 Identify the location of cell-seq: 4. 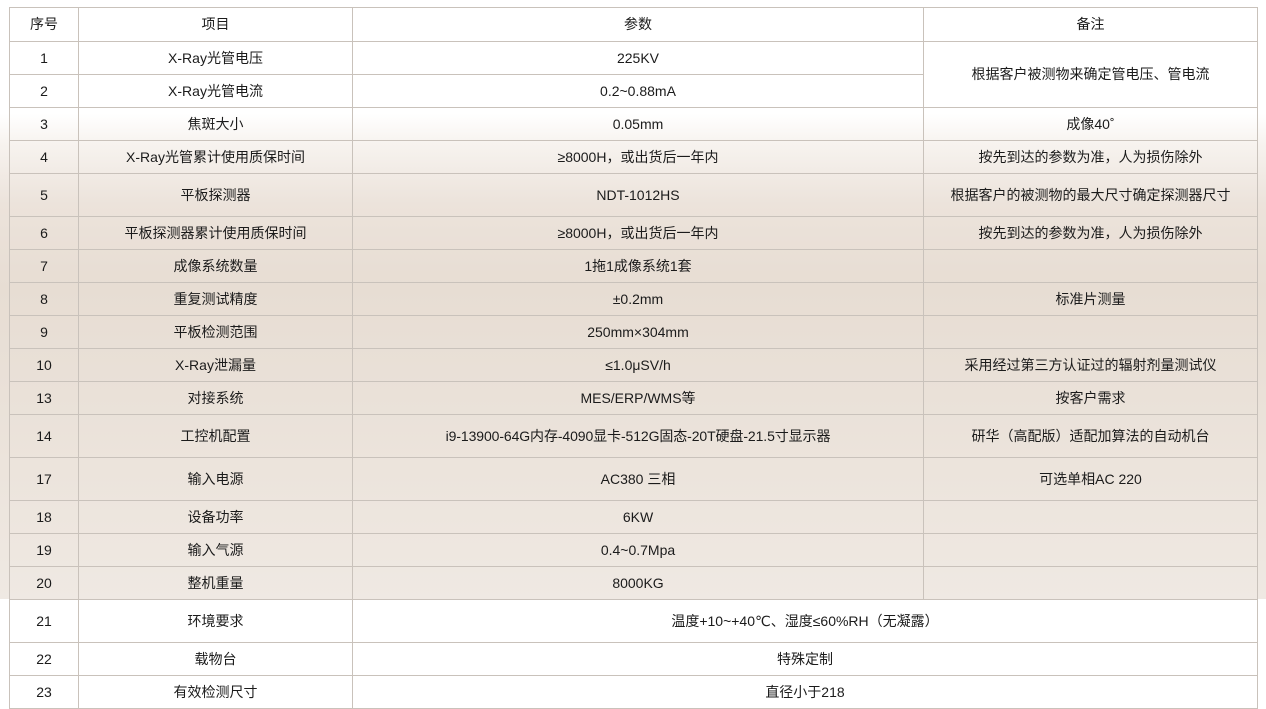
(44, 157).